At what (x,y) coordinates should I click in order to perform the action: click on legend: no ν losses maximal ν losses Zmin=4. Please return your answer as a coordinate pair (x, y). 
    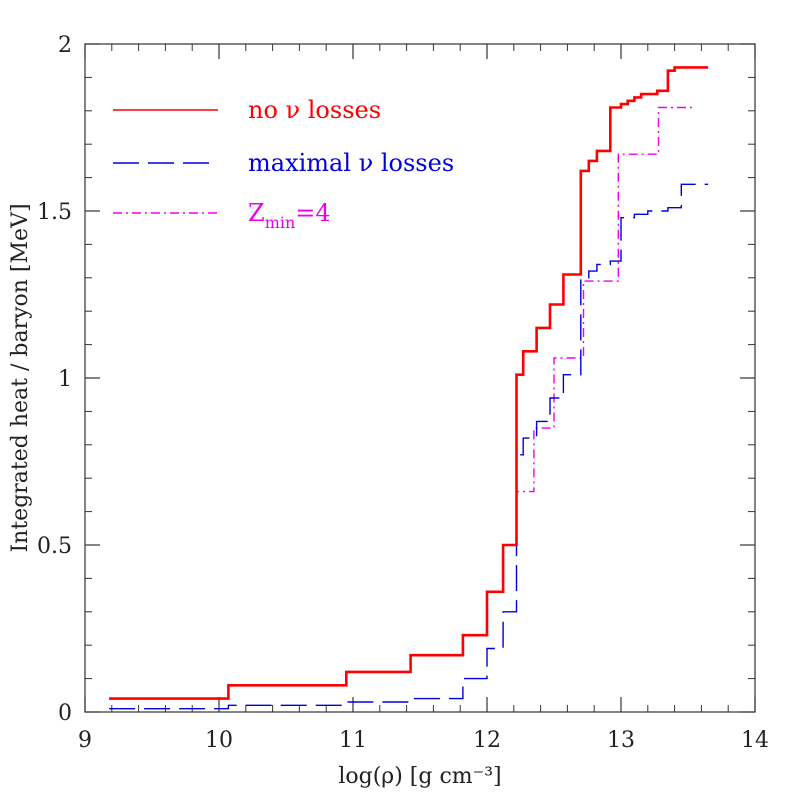
    Looking at the image, I should click on (283, 164).